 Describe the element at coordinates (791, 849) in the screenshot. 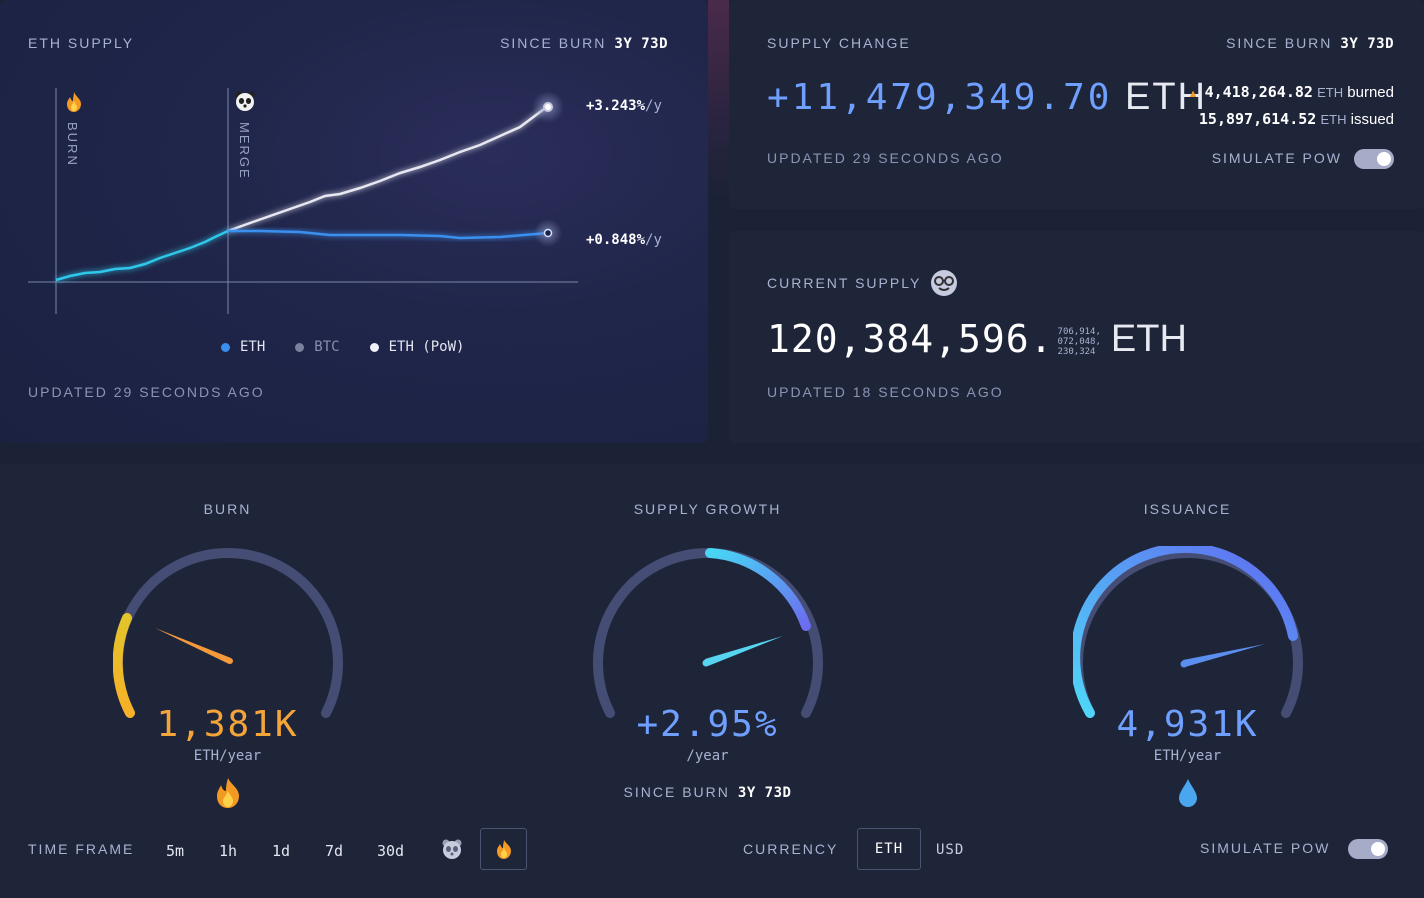

I see `currency-label: CURRENCY` at that location.